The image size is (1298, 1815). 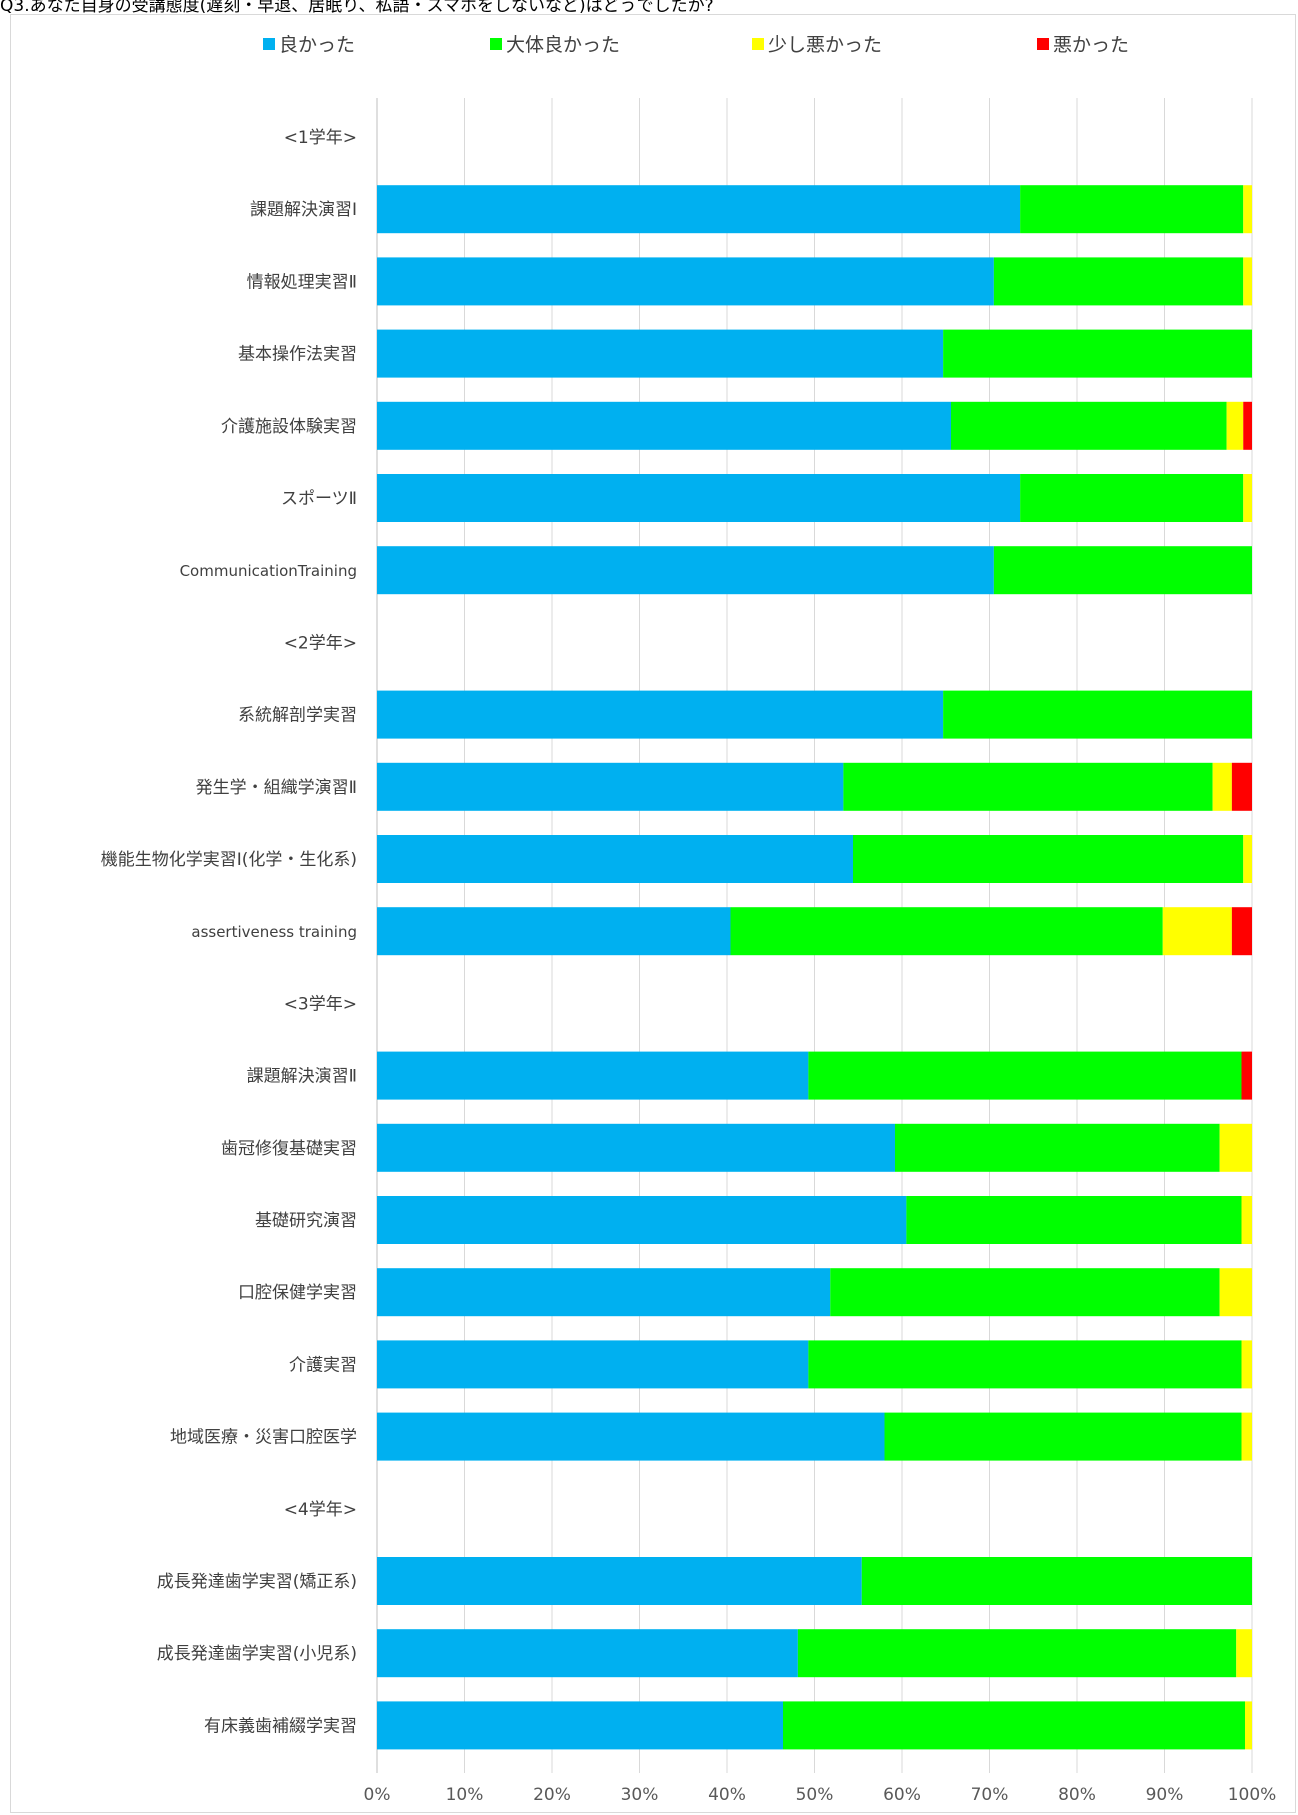 What do you see at coordinates (268, 571) in the screenshot?
I see `category-label: CommunicationTraining` at bounding box center [268, 571].